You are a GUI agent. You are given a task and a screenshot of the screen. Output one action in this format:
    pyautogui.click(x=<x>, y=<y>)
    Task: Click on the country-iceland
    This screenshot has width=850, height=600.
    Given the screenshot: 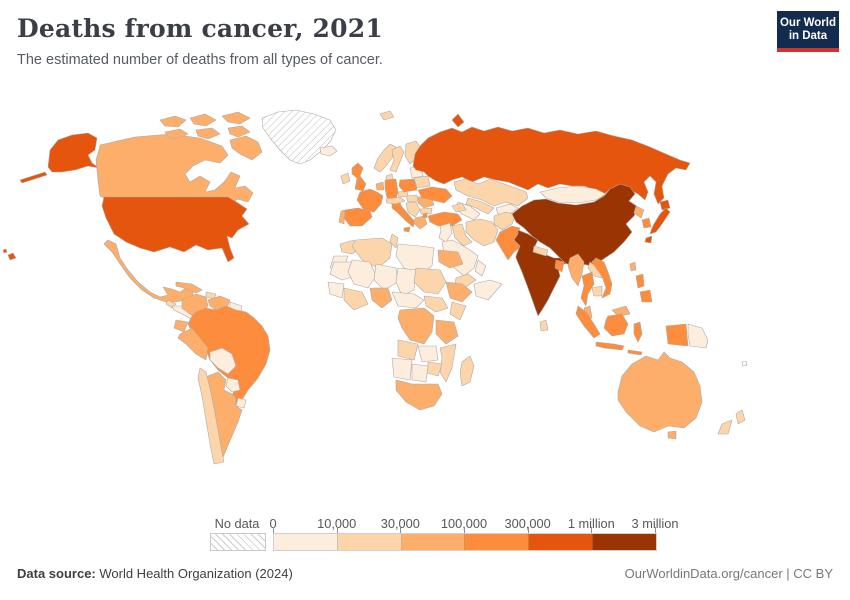 What is the action you would take?
    pyautogui.click(x=328, y=151)
    